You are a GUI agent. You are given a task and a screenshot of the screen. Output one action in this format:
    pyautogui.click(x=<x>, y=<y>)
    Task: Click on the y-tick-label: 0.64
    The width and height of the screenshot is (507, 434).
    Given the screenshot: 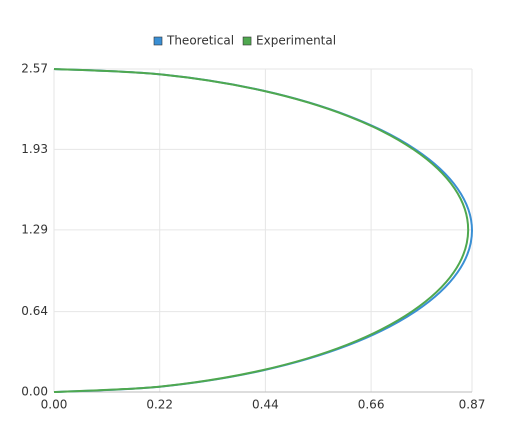 What is the action you would take?
    pyautogui.click(x=34, y=311)
    